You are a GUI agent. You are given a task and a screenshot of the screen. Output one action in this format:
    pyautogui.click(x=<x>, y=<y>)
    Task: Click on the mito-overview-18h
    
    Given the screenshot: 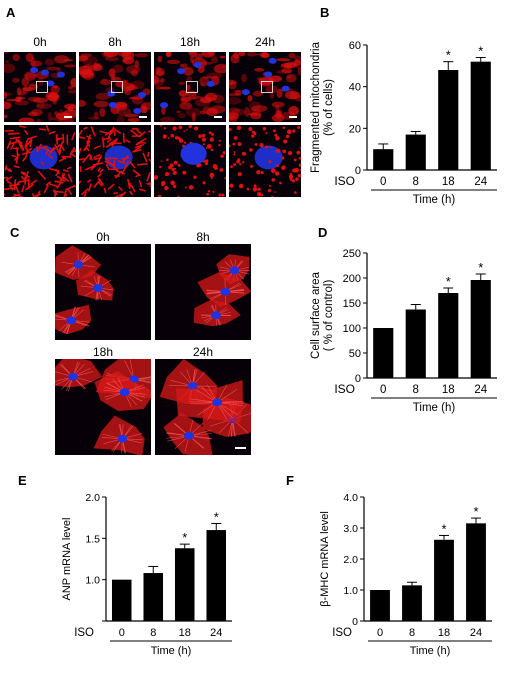 What is the action you would take?
    pyautogui.click(x=190, y=87)
    